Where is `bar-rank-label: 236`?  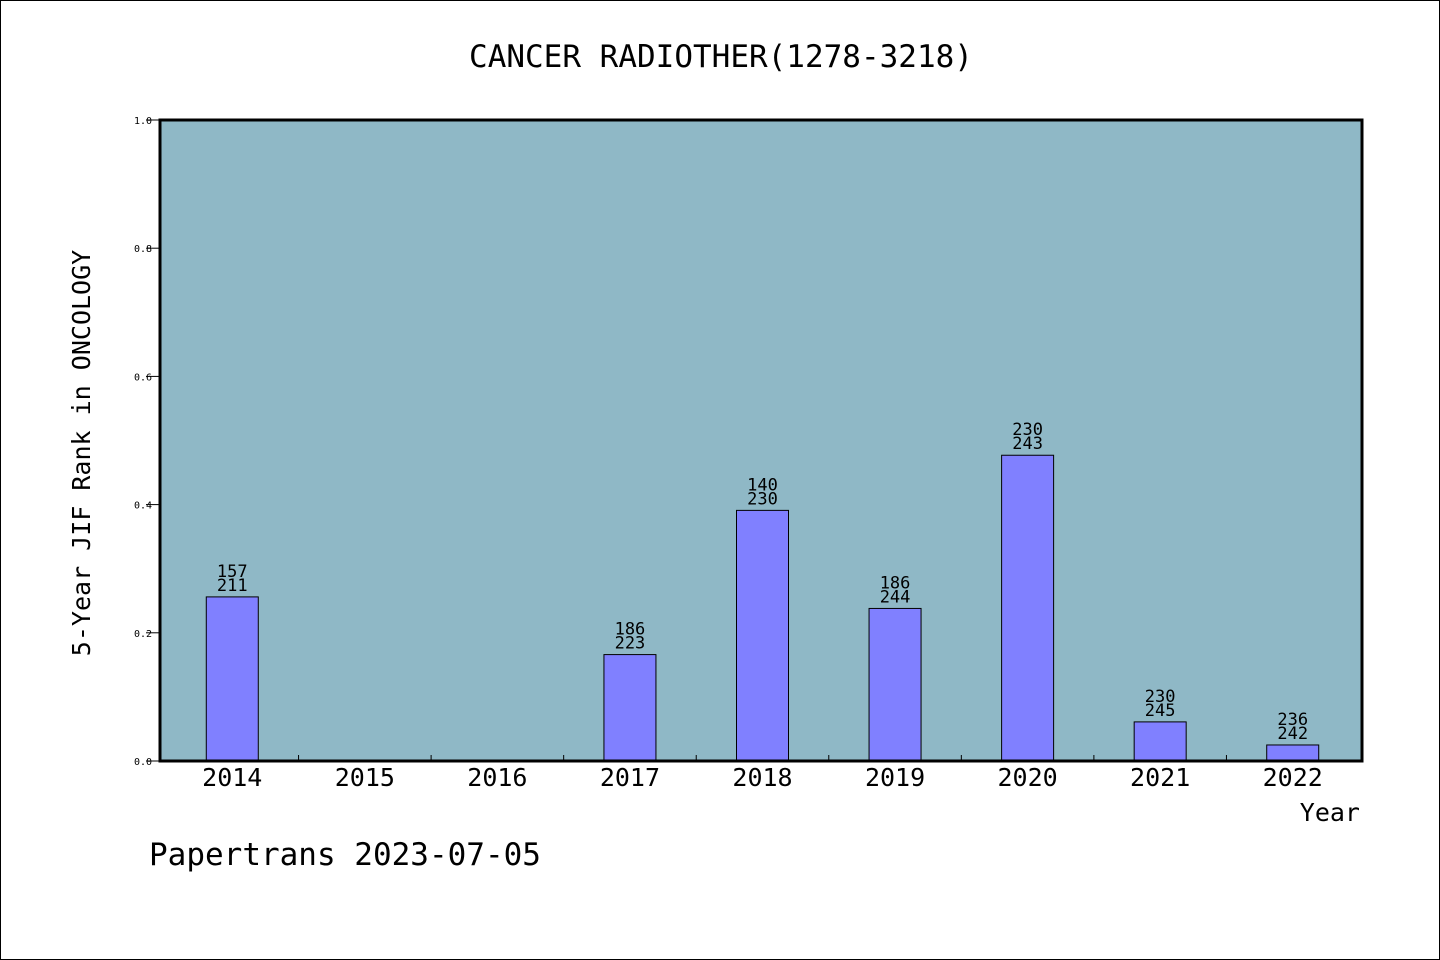
bar-rank-label: 236 is located at coordinates (1292, 720).